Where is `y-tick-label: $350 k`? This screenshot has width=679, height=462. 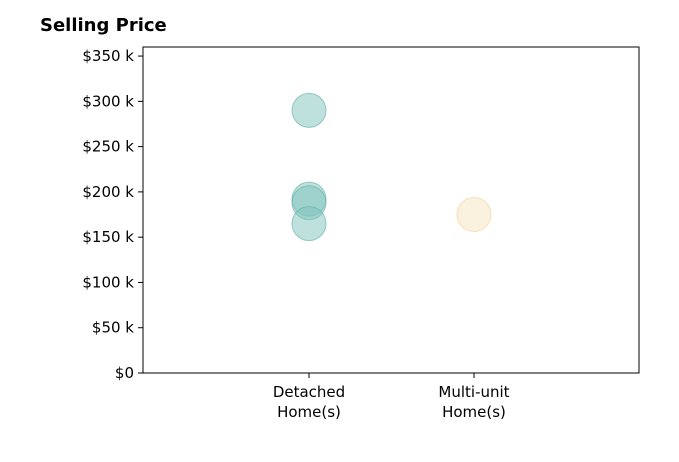
y-tick-label: $350 k is located at coordinates (108, 56).